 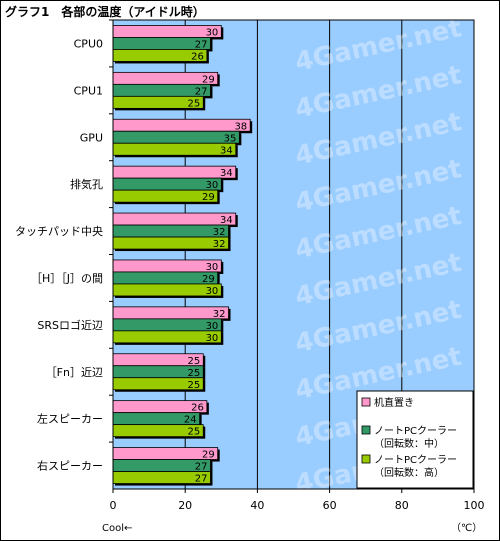 I want to click on category-label: 左スピーカー, so click(x=70, y=419).